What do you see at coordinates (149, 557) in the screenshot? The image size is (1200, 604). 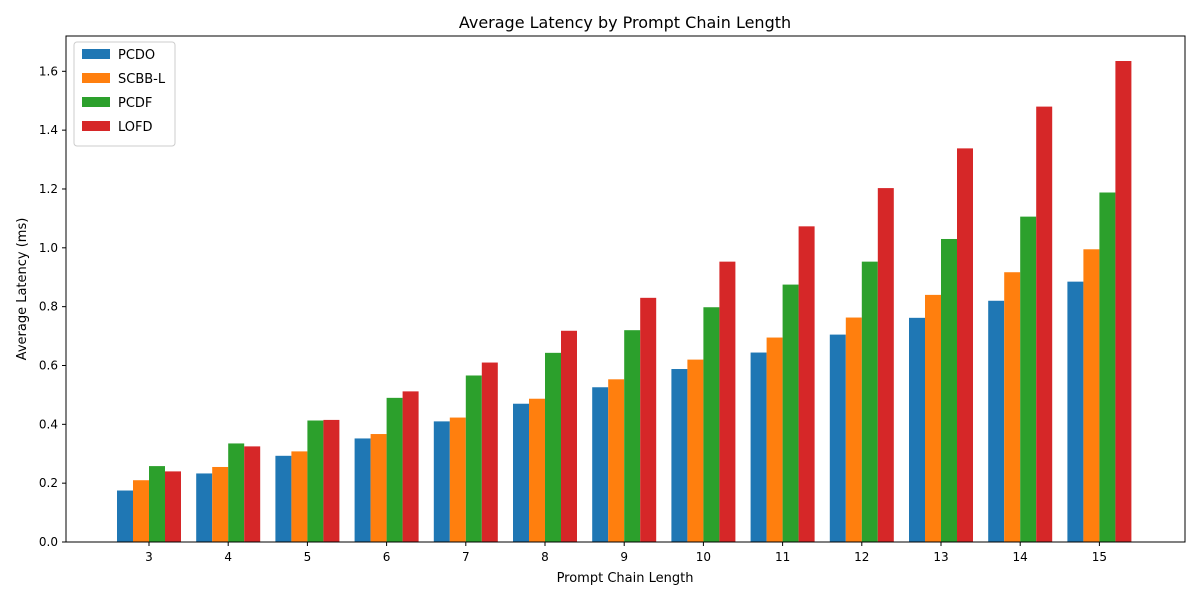 I see `x-tick-label: 3` at bounding box center [149, 557].